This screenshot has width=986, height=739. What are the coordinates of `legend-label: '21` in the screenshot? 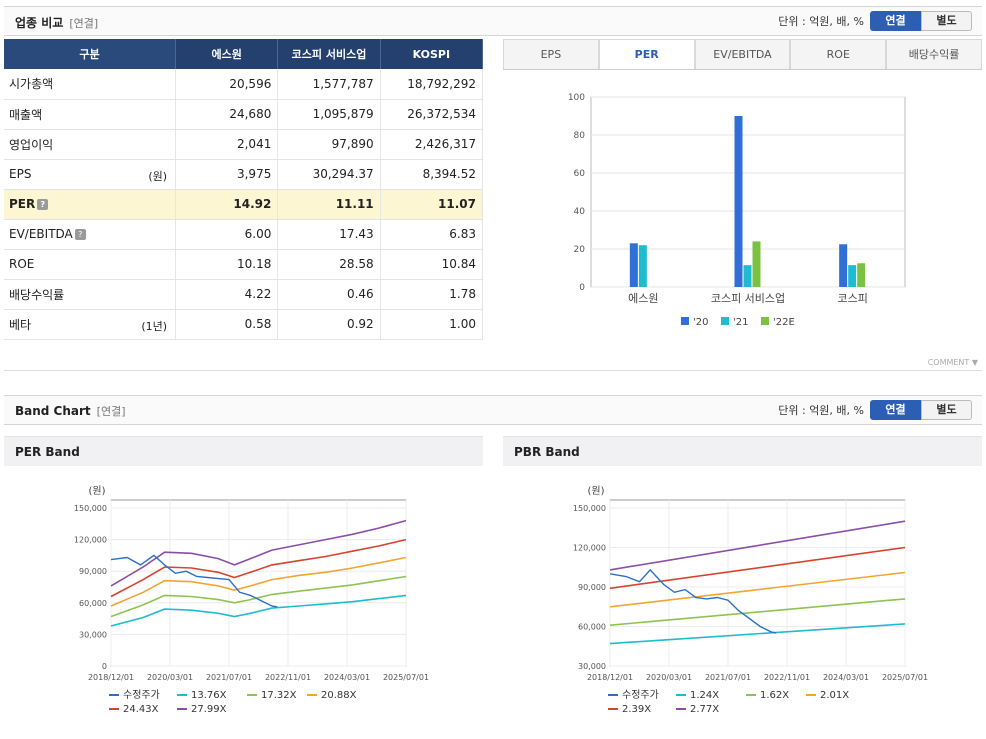 It's located at (740, 322).